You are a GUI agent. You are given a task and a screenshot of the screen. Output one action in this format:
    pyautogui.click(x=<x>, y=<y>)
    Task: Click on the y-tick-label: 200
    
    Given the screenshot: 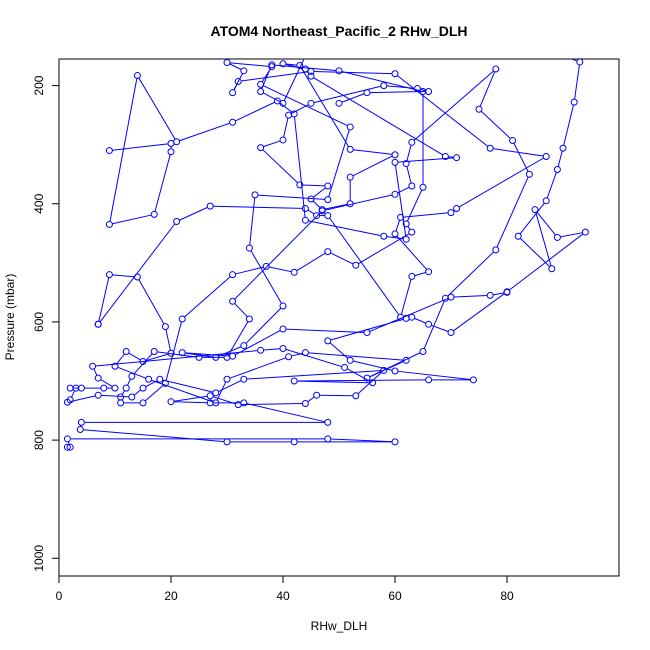 What is the action you would take?
    pyautogui.click(x=39, y=85)
    